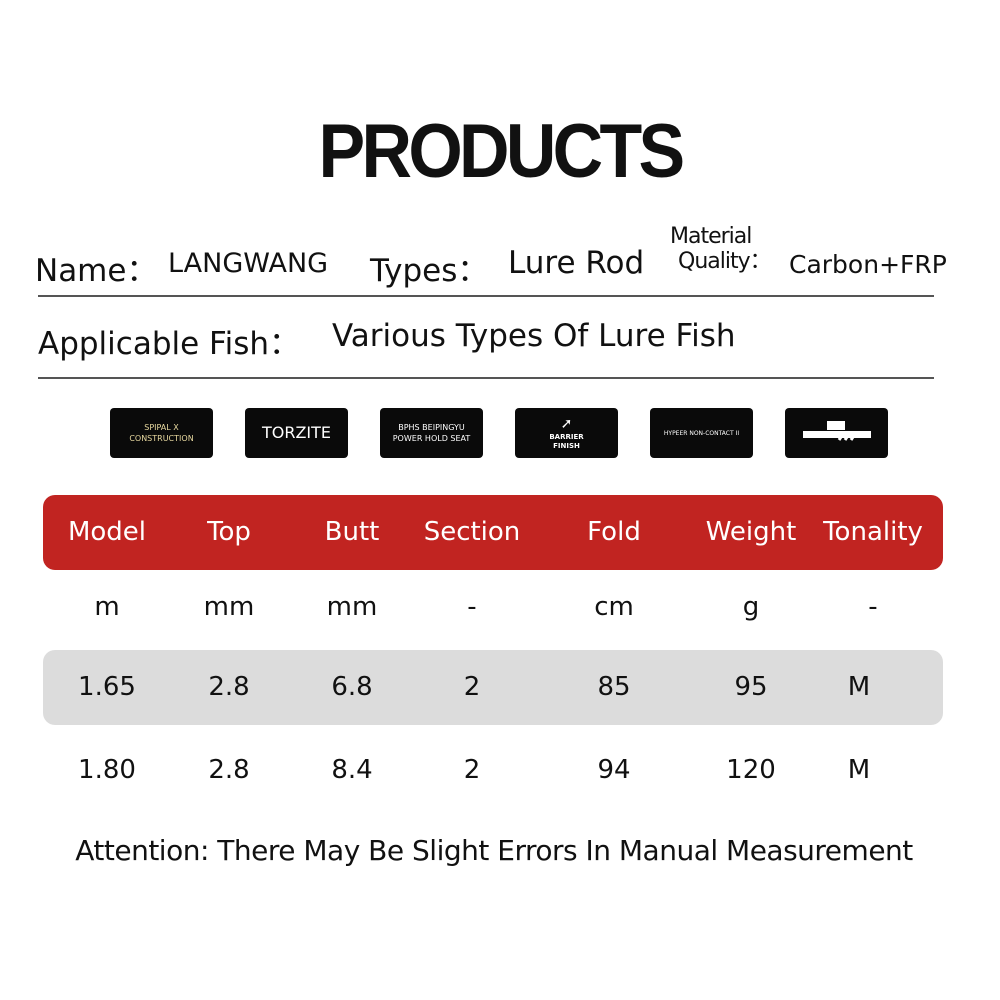  I want to click on material-value: Carbon+FRP, so click(868, 264).